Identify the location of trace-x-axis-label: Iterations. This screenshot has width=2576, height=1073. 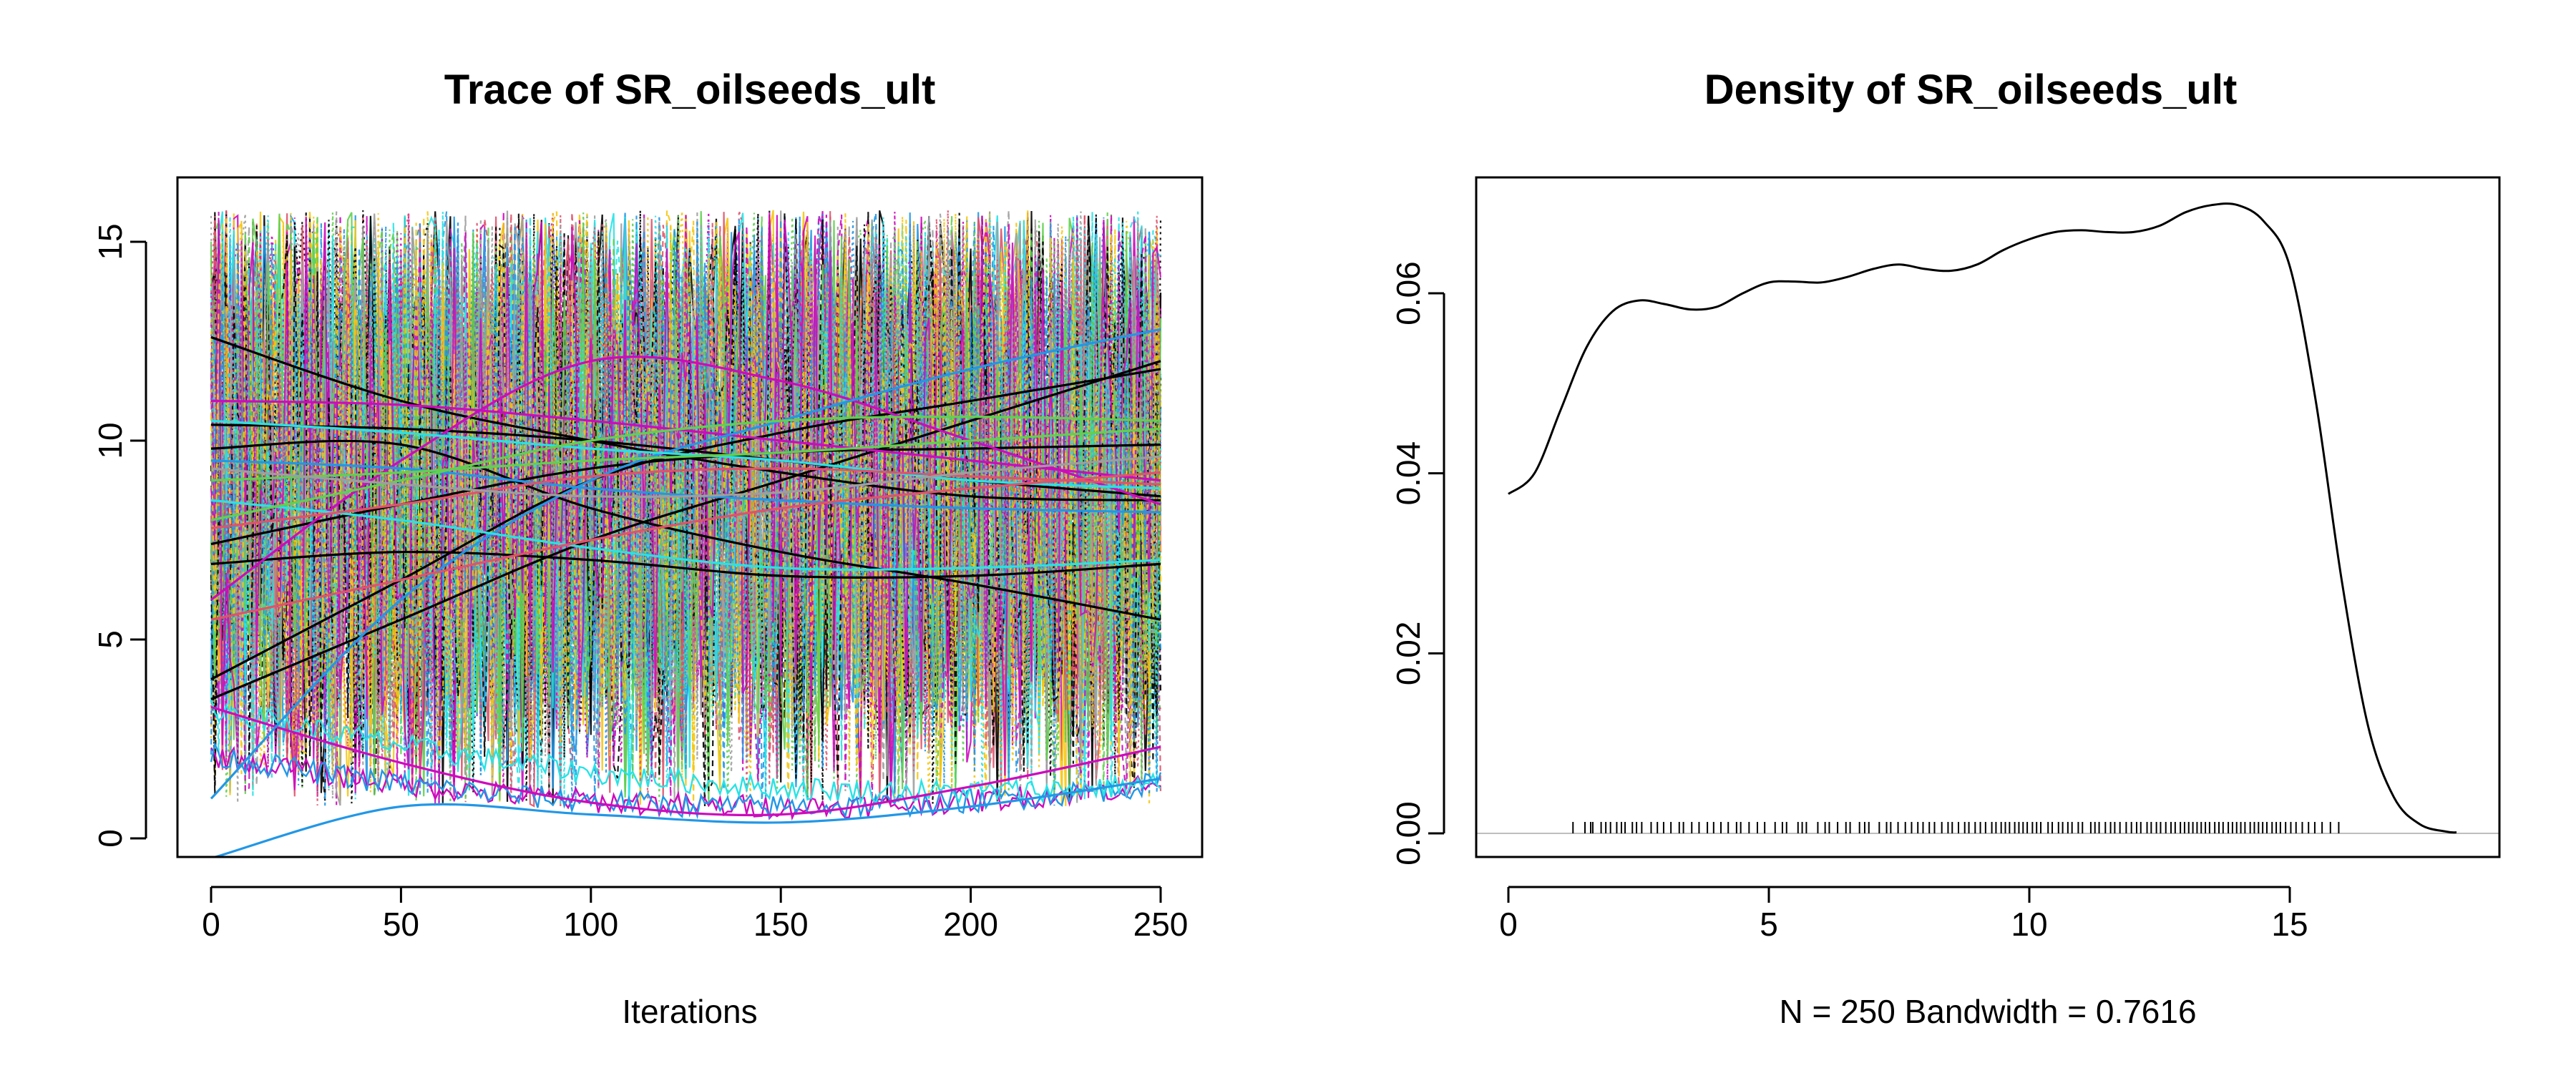
(689, 1011).